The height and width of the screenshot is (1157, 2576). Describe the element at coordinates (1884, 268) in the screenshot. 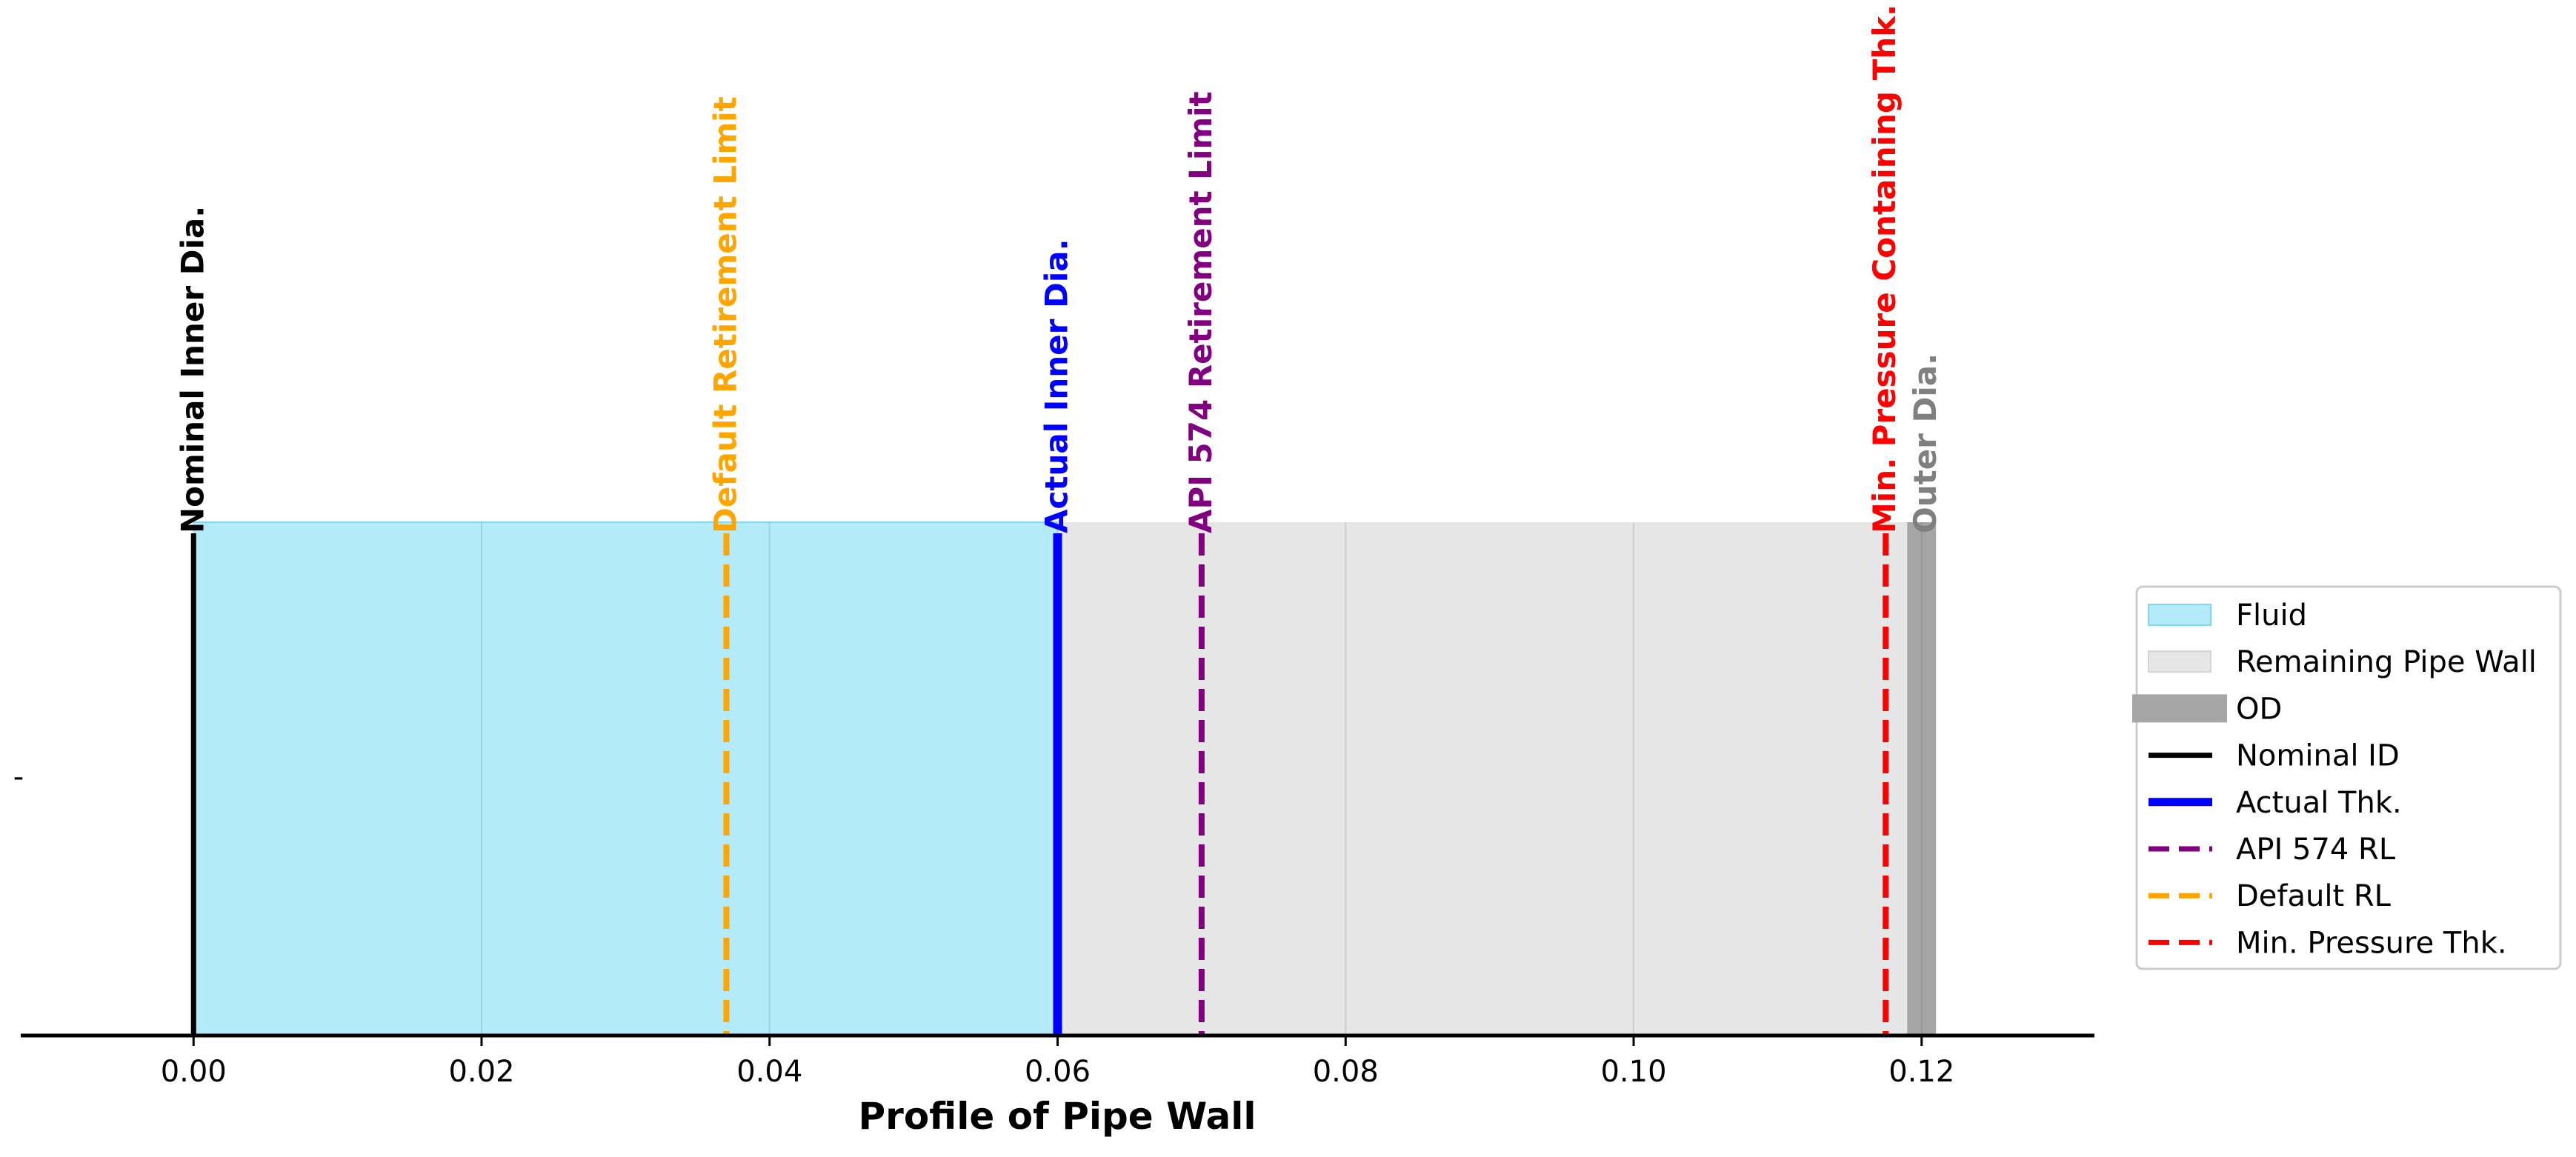

I see `label-min-pressure-thk: Min. Pressure Containing Thk.` at that location.